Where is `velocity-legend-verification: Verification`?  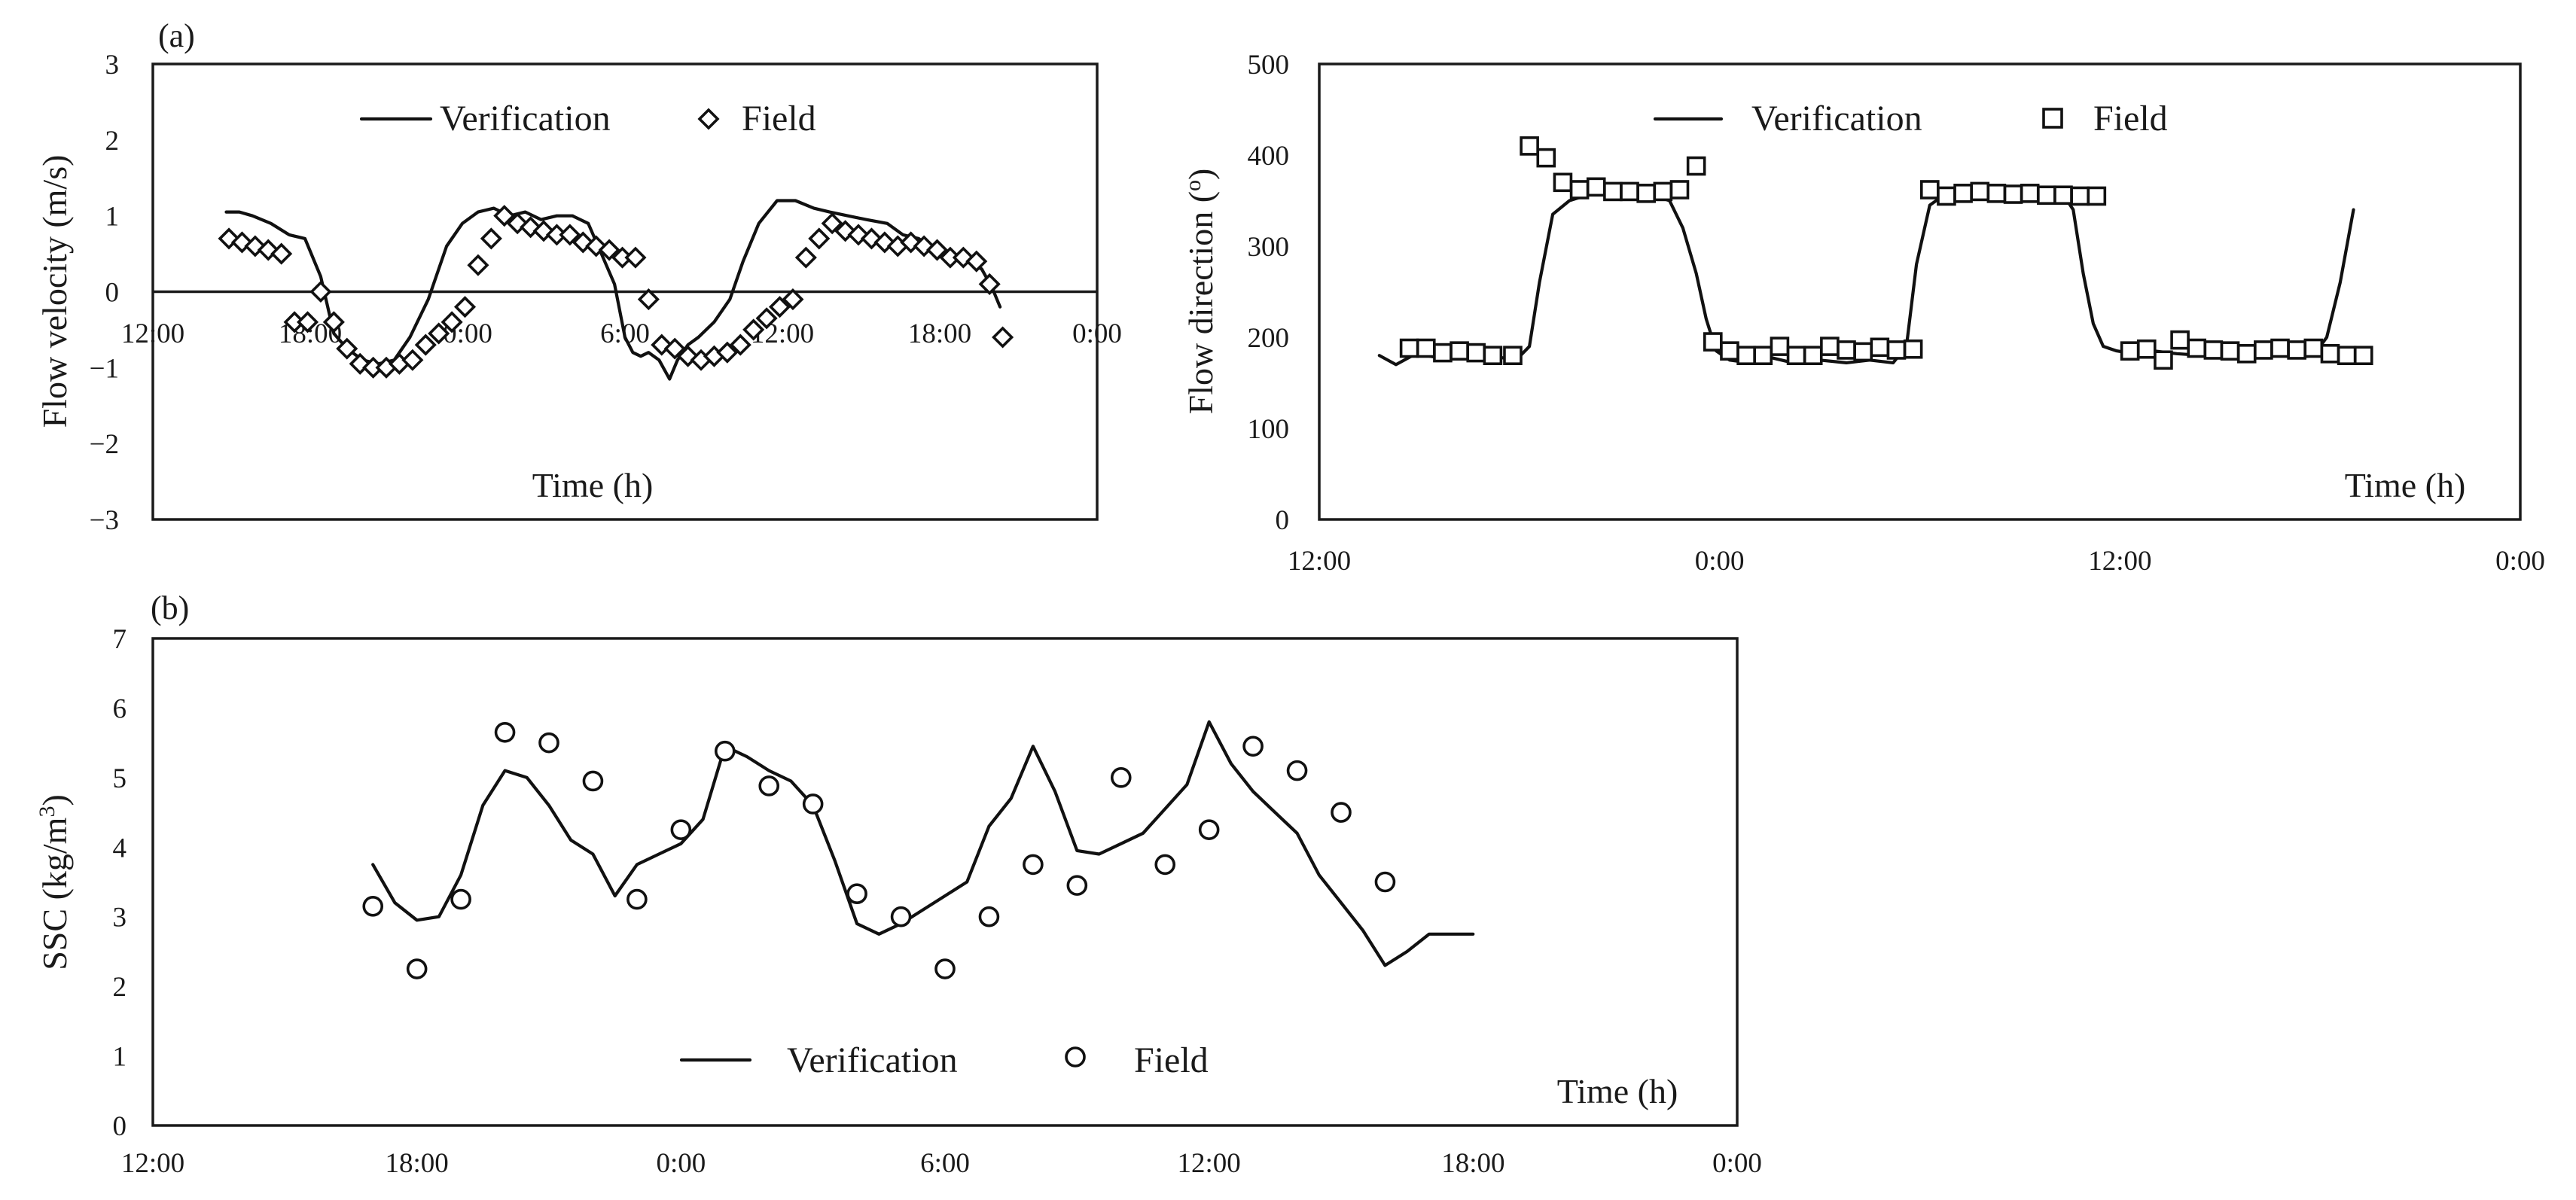
velocity-legend-verification: Verification is located at coordinates (525, 119).